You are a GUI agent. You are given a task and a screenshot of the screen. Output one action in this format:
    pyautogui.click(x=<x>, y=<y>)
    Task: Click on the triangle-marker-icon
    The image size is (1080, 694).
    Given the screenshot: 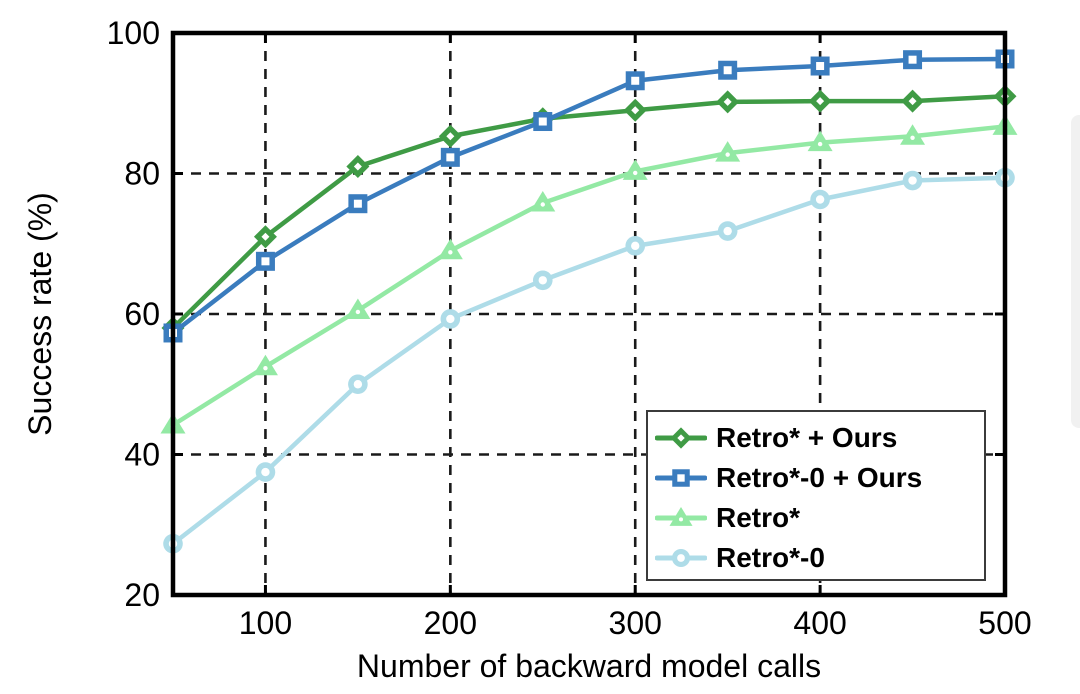 What is the action you would take?
    pyautogui.click(x=681, y=516)
    